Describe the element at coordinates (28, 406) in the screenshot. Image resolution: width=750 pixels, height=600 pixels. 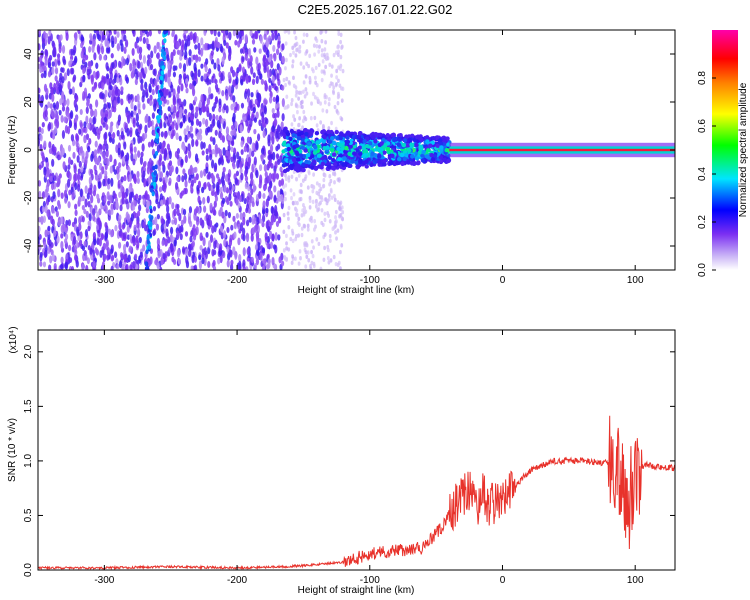
I see `y-tick-label: 1.5` at that location.